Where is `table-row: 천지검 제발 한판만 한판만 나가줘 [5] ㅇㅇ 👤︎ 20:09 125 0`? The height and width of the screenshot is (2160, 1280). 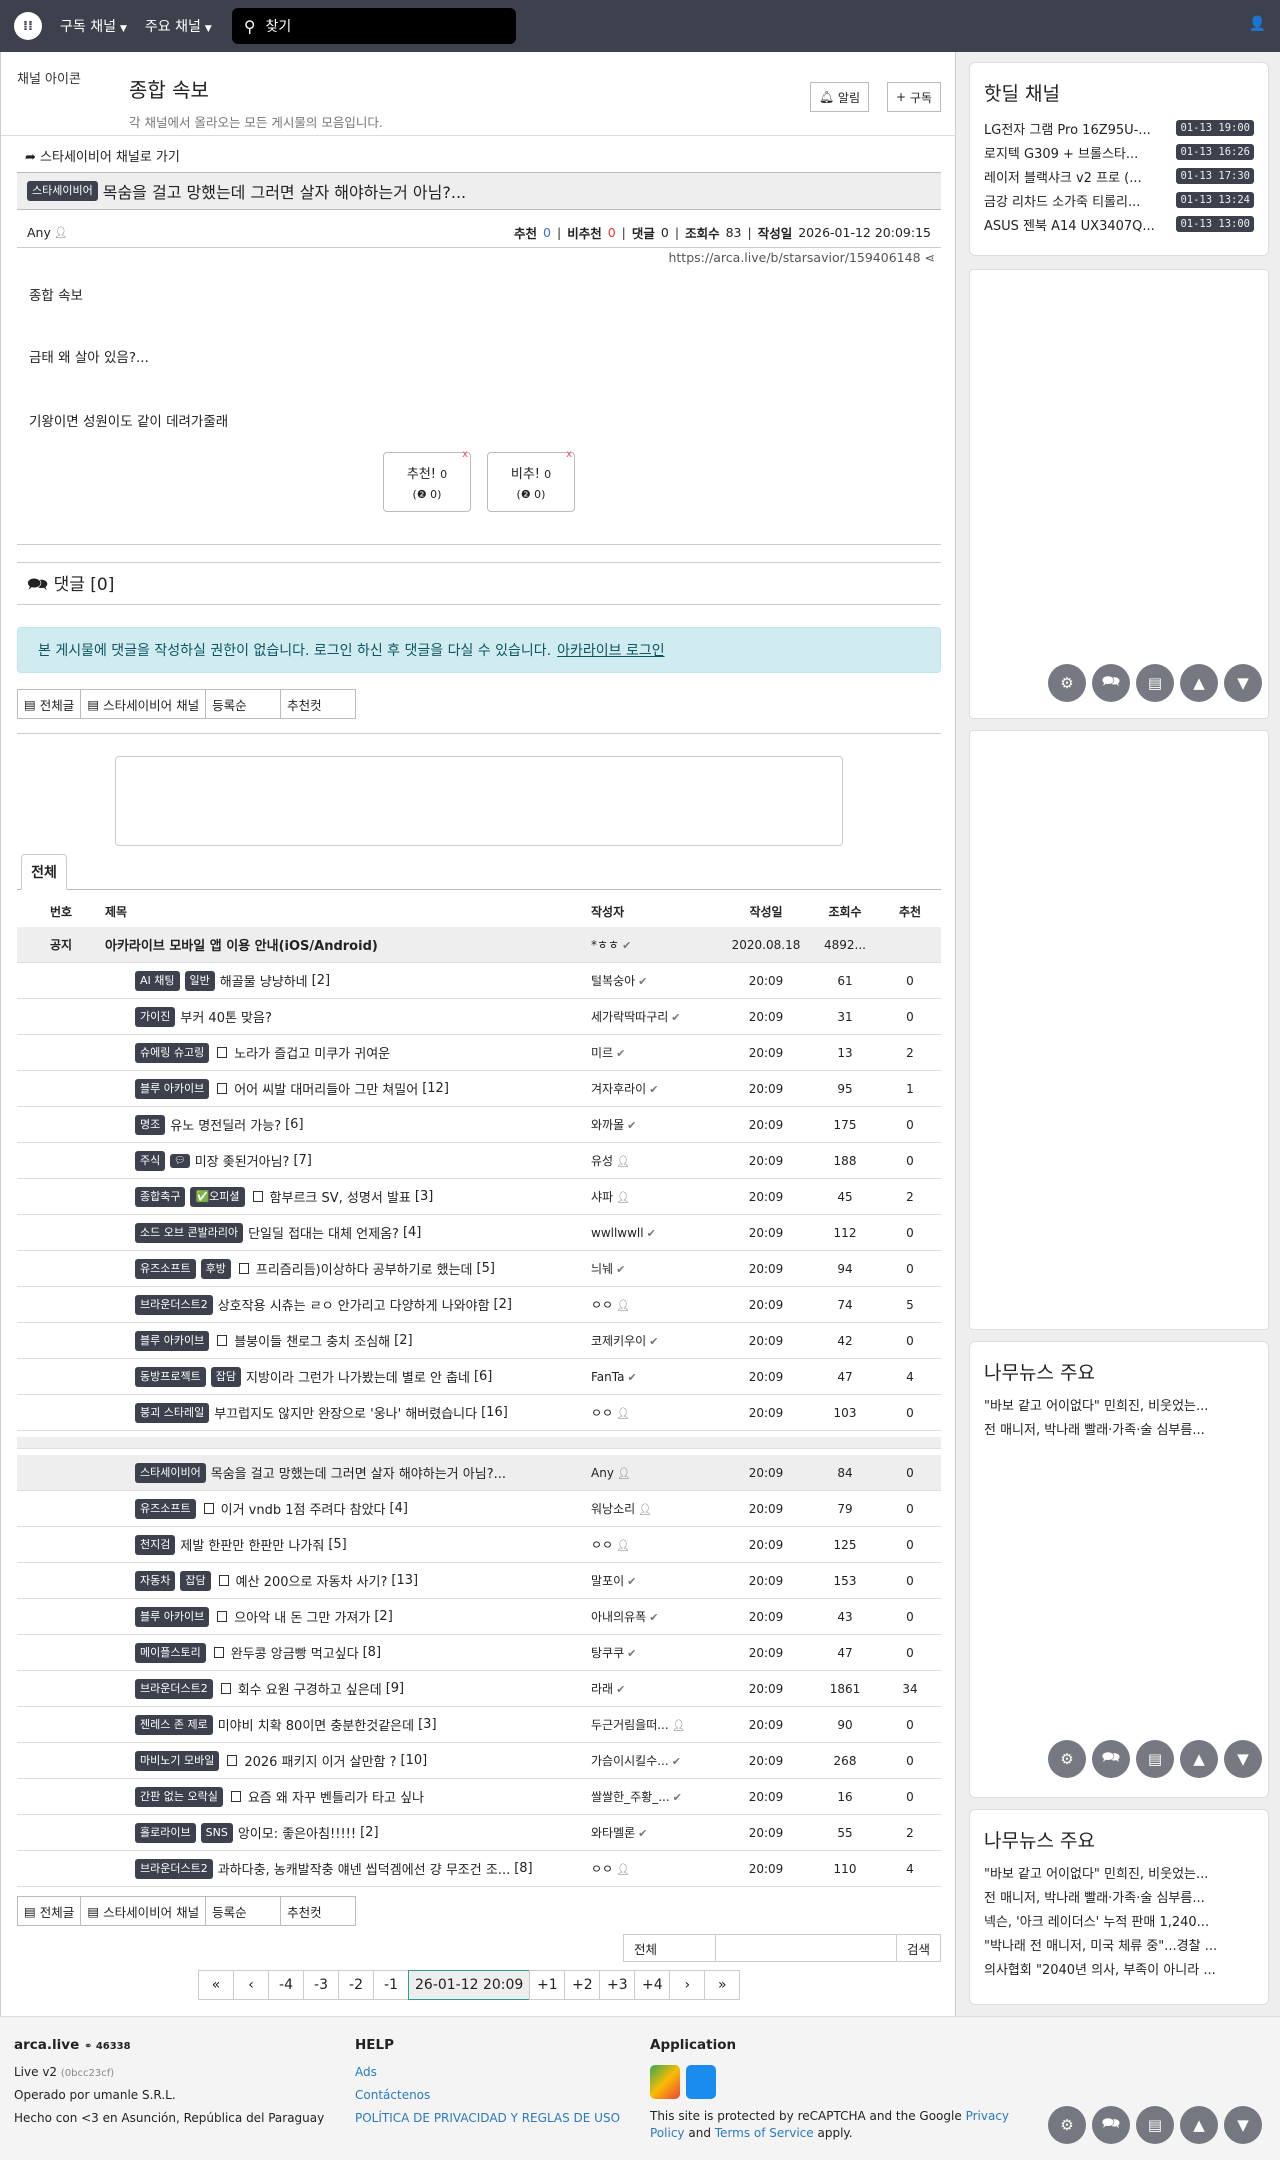
table-row: 천지검 제발 한판만 한판만 나가줘 [5] ㅇㅇ 👤︎ 20:09 125 0 is located at coordinates (479, 1545).